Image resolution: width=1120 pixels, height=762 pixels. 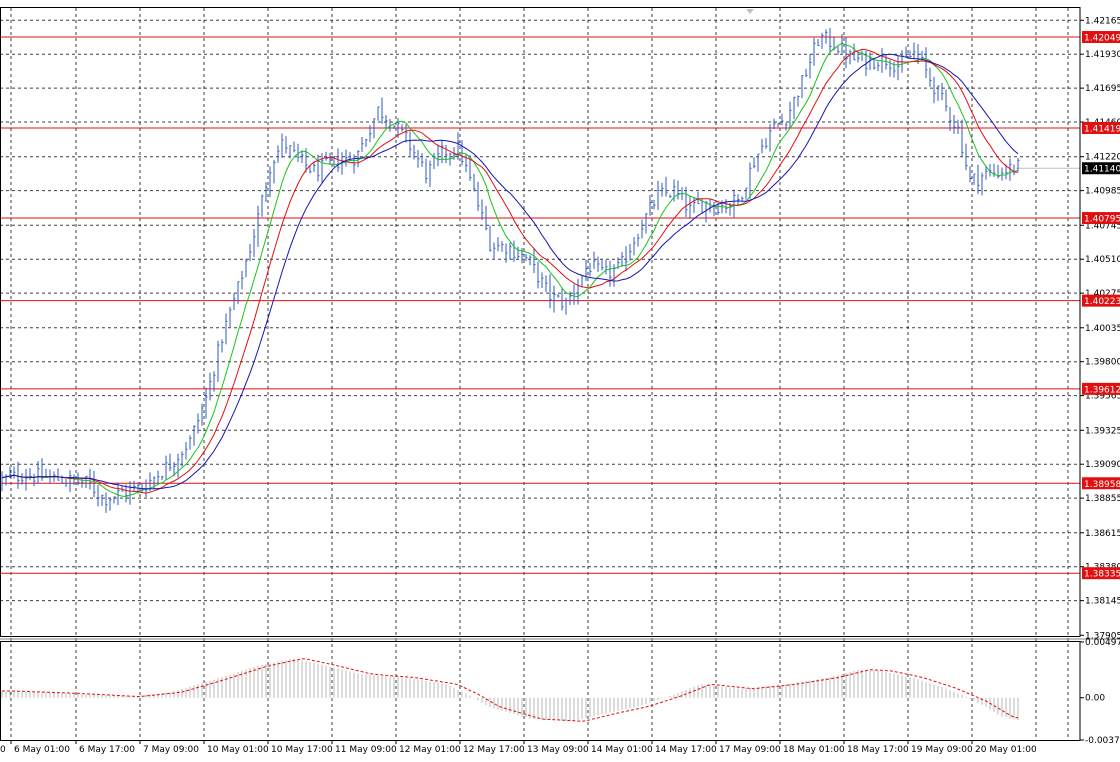 I want to click on osc-tick-label: 0.004979, so click(x=1102, y=643).